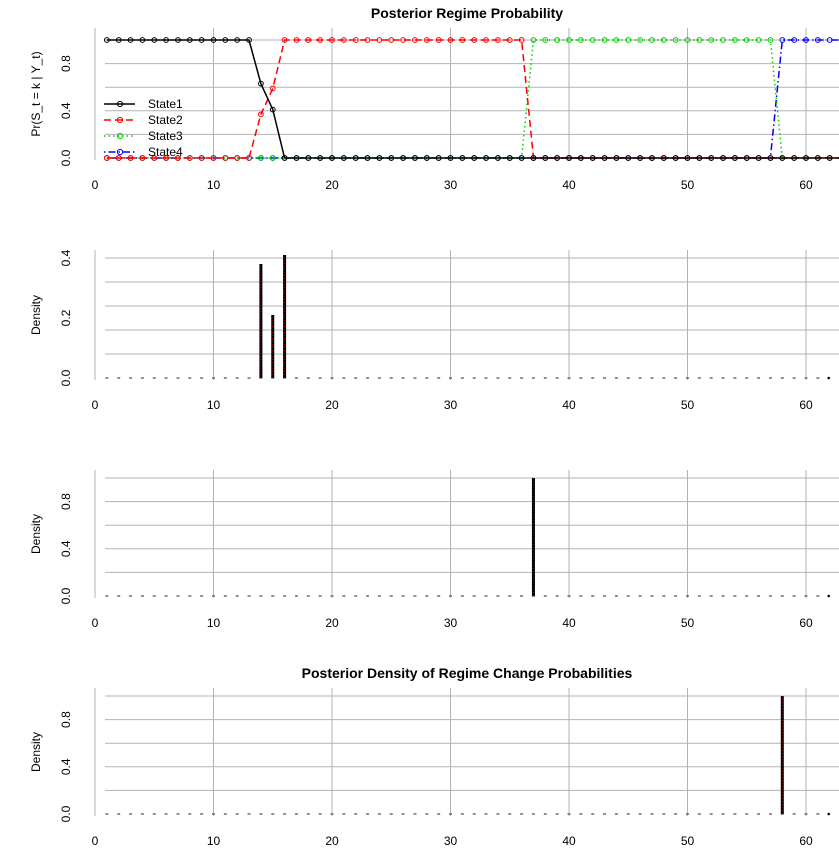 This screenshot has height=855, width=839. Describe the element at coordinates (165, 136) in the screenshot. I see `legend-label: State3` at that location.